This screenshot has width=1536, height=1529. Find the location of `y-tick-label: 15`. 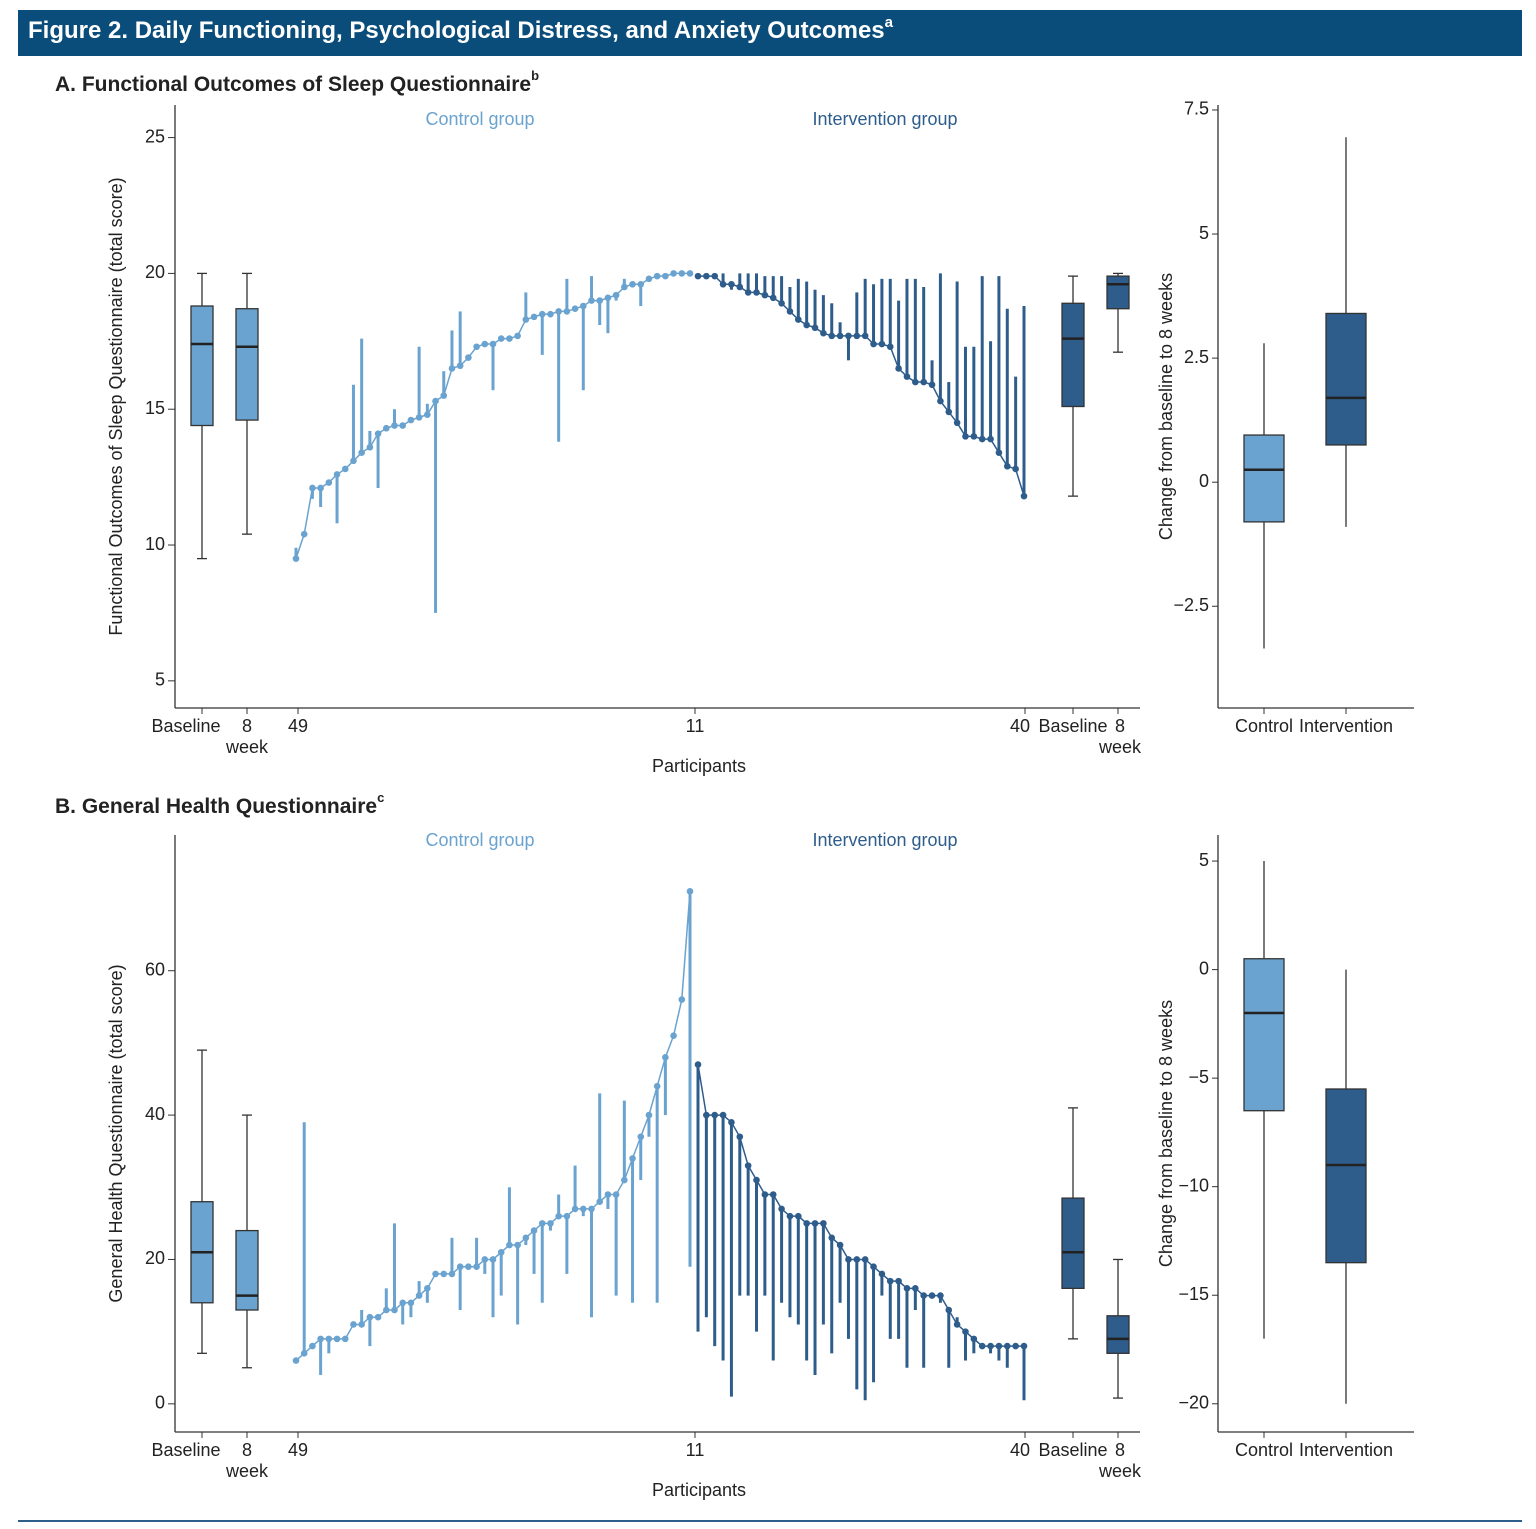

y-tick-label: 15 is located at coordinates (155, 408).